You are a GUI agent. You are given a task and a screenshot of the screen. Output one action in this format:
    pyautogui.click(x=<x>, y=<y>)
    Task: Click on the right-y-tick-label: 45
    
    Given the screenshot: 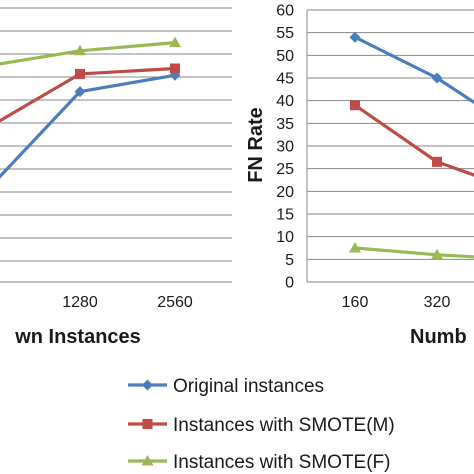 What is the action you would take?
    pyautogui.click(x=285, y=79)
    